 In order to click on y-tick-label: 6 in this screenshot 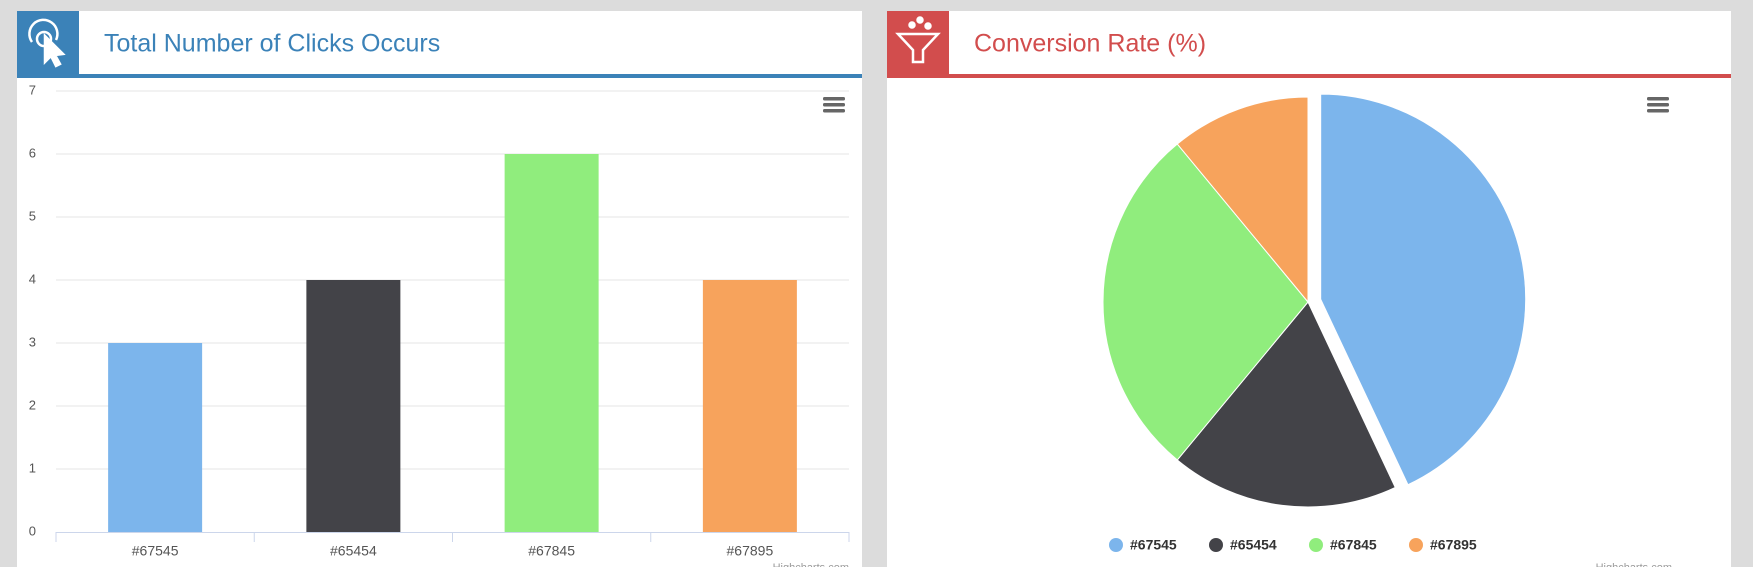, I will do `click(32, 152)`.